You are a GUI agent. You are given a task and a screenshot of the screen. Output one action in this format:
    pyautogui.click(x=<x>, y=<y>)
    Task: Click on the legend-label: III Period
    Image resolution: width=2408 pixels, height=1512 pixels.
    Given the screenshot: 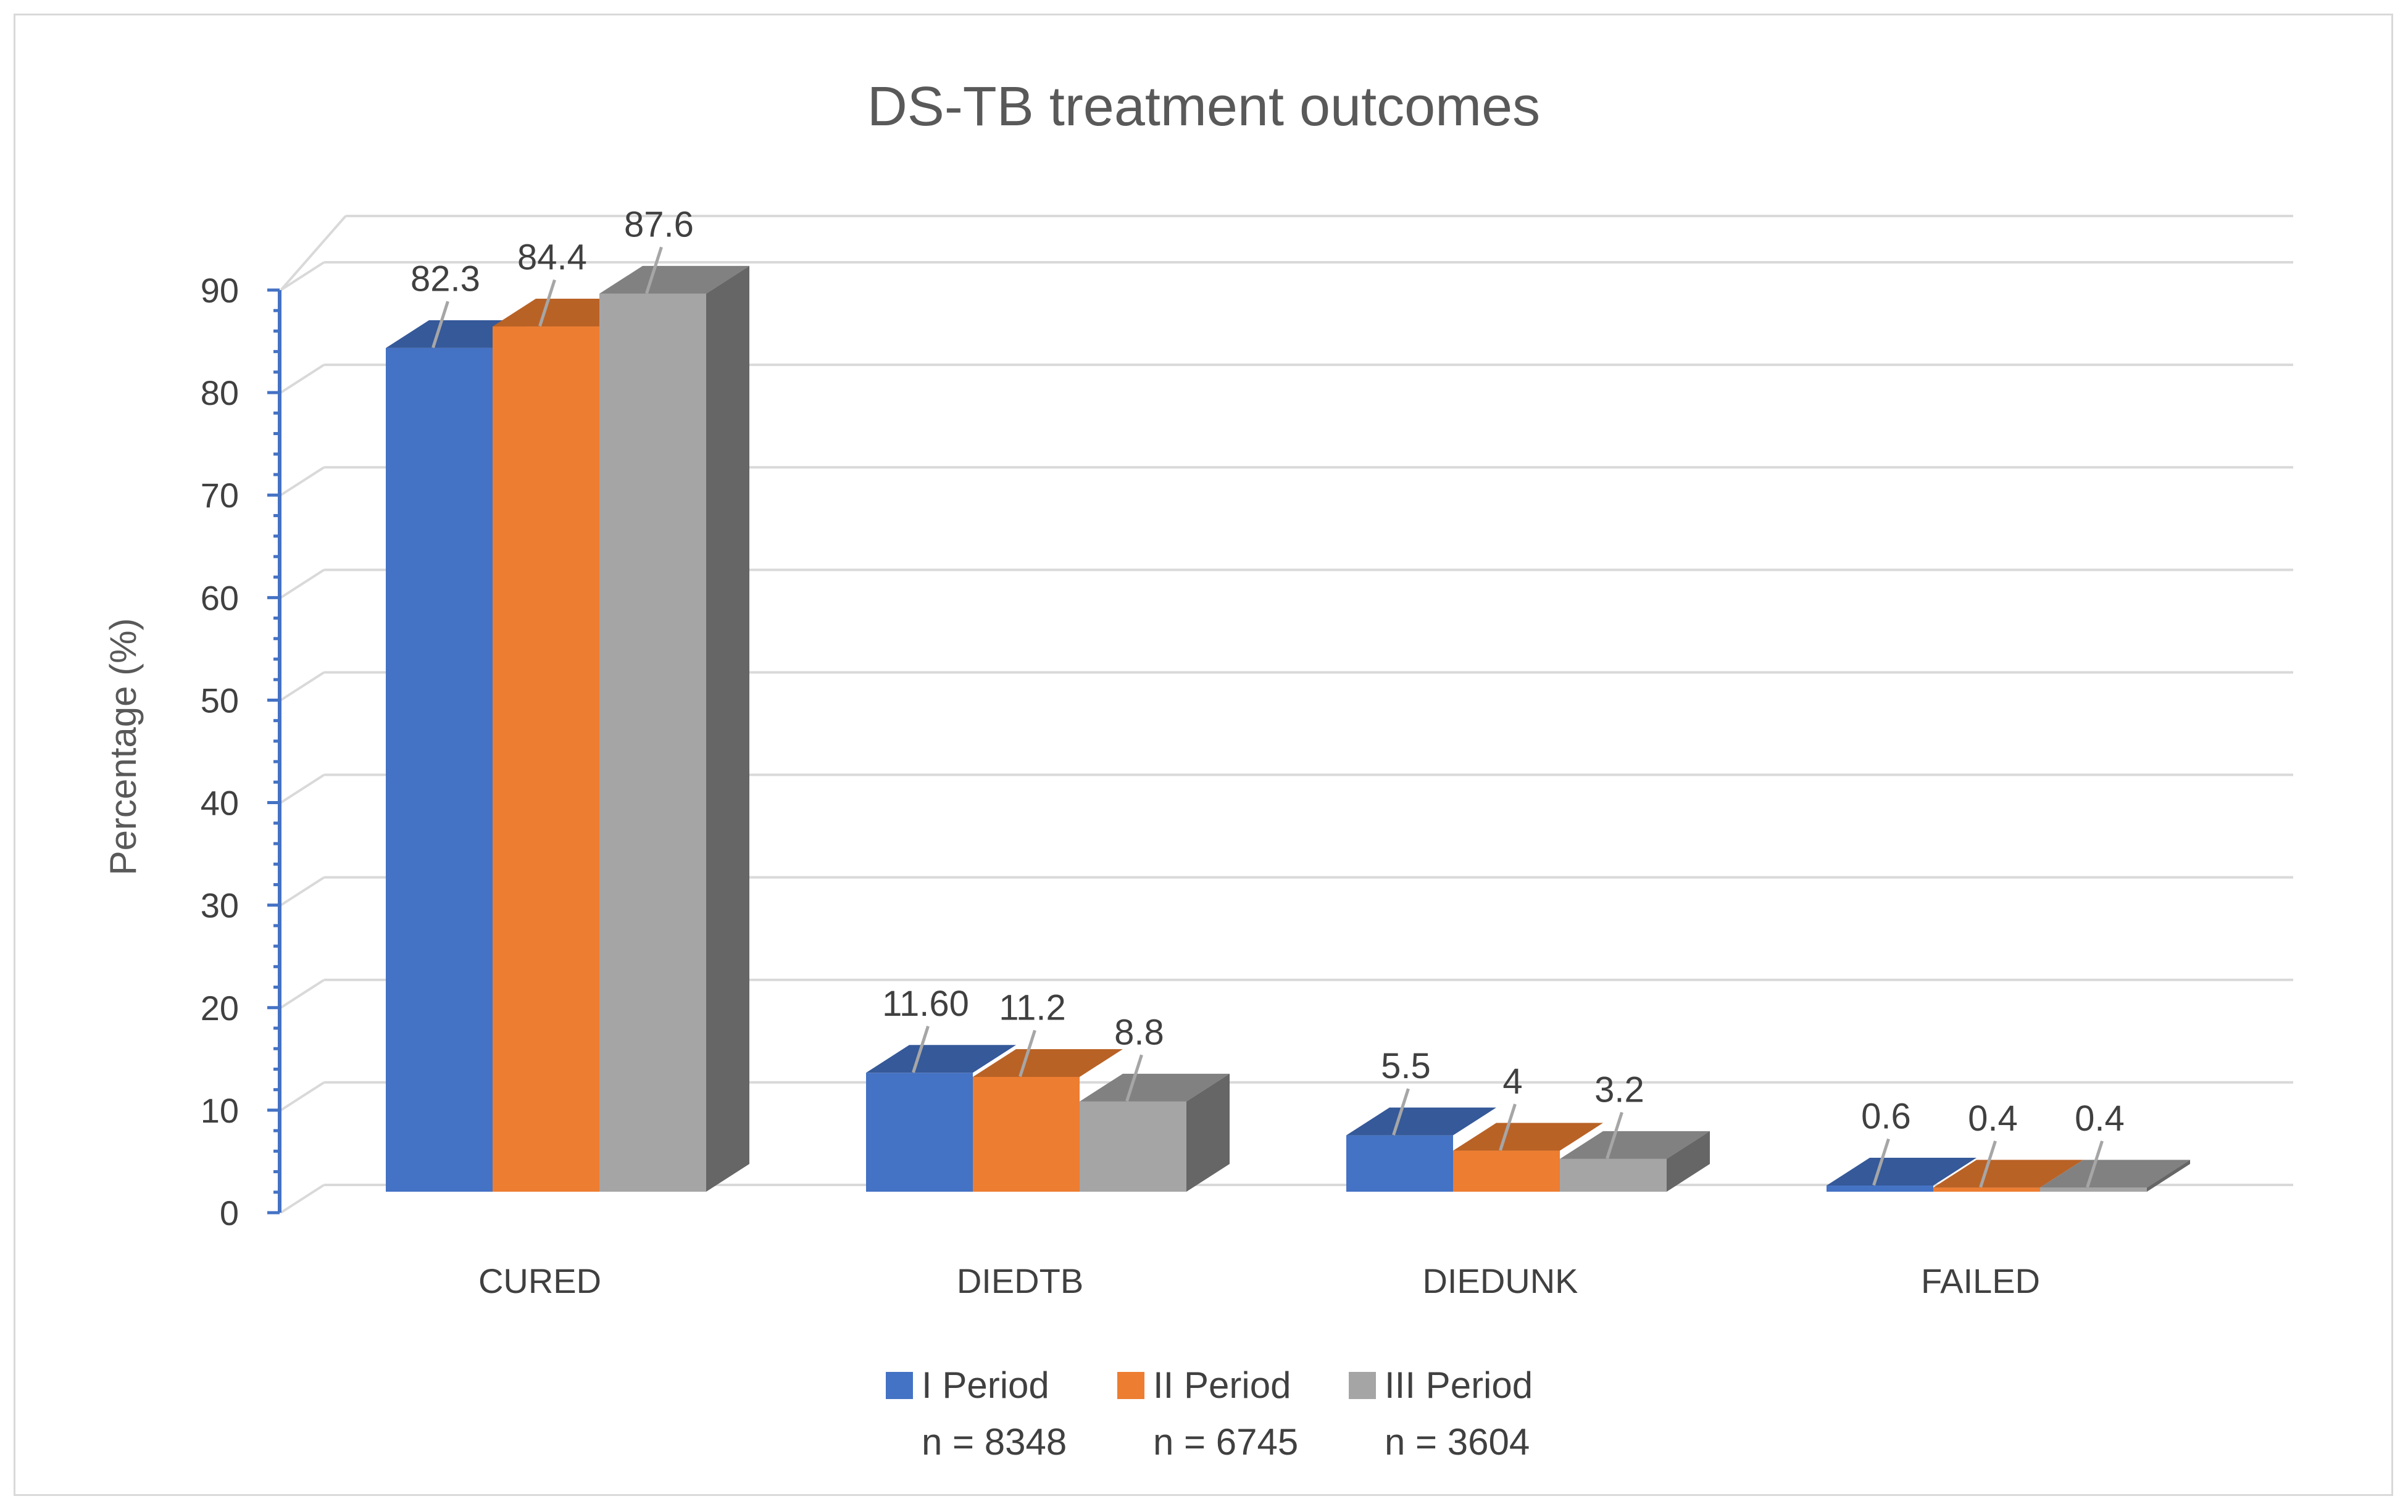 What is the action you would take?
    pyautogui.click(x=1459, y=1385)
    